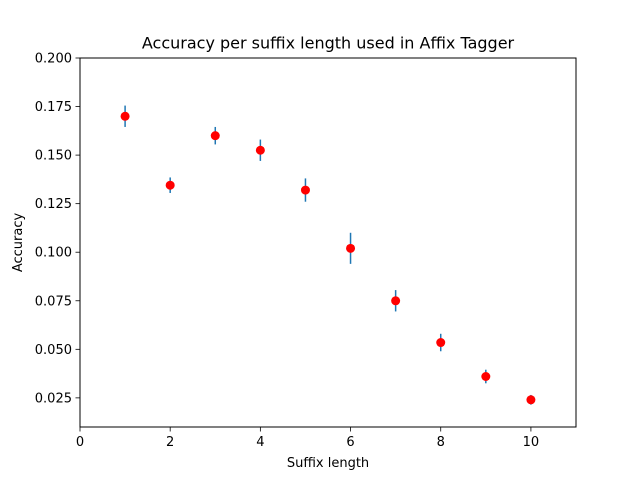  What do you see at coordinates (53, 301) in the screenshot?
I see `y-tick-label: 0.075` at bounding box center [53, 301].